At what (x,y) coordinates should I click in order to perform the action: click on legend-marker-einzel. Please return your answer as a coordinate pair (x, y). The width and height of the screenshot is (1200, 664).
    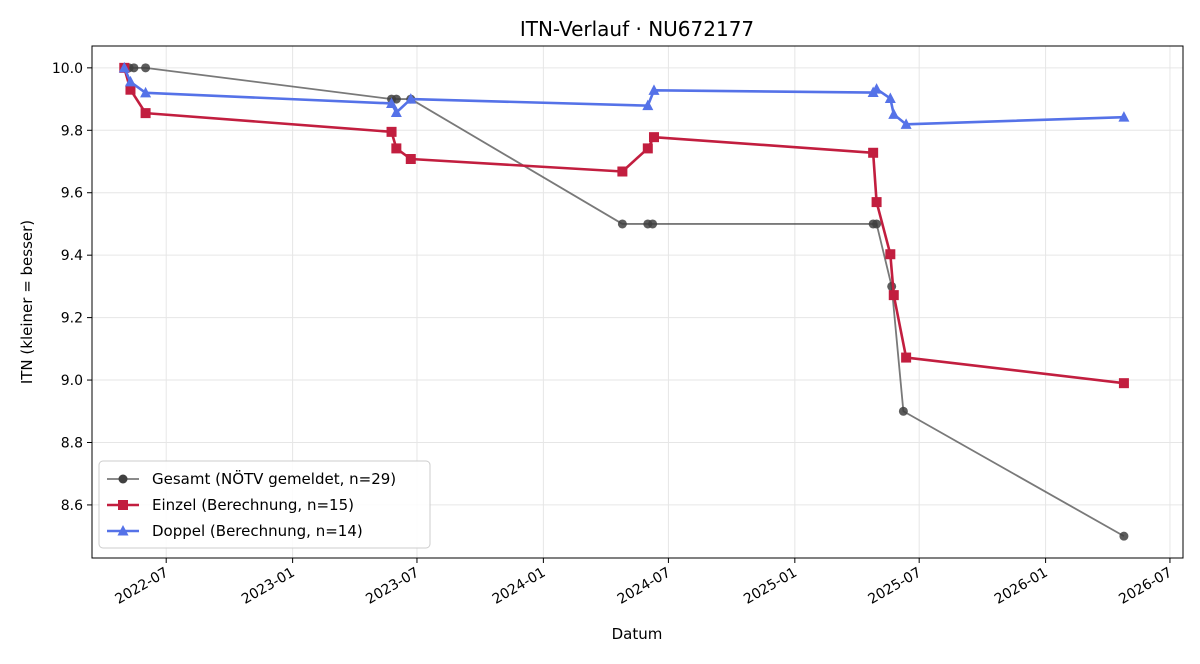
    Looking at the image, I should click on (123, 505).